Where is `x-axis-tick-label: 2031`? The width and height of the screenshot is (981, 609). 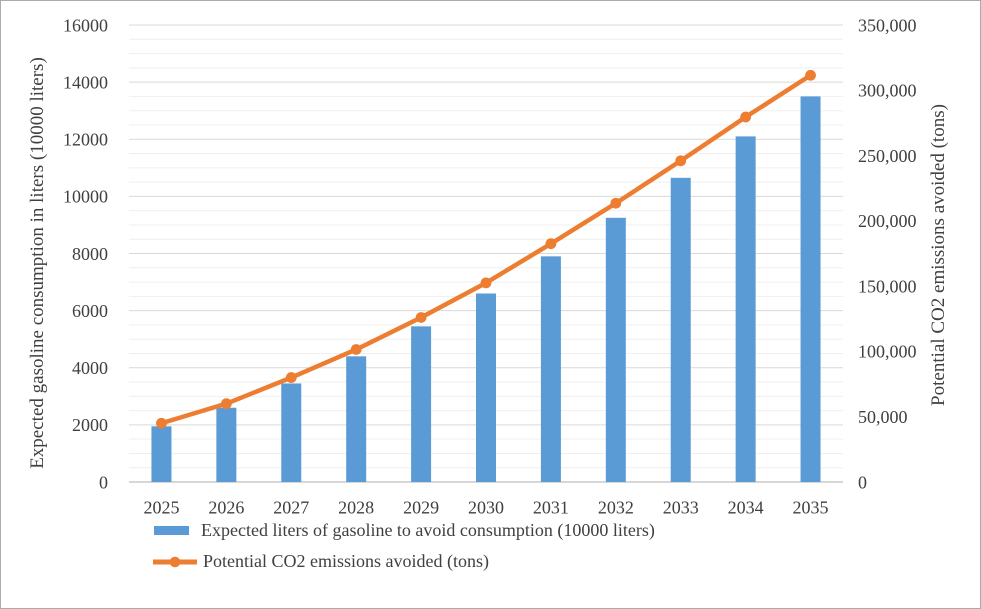
x-axis-tick-label: 2031 is located at coordinates (551, 507).